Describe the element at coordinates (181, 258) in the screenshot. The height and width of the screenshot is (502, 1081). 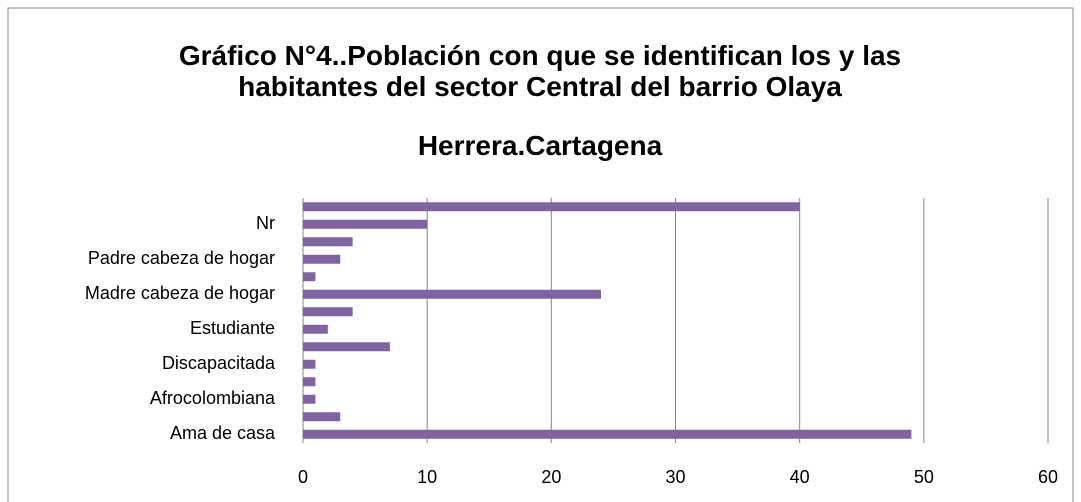
I see `y-tick-label: Padre cabeza de hogar` at that location.